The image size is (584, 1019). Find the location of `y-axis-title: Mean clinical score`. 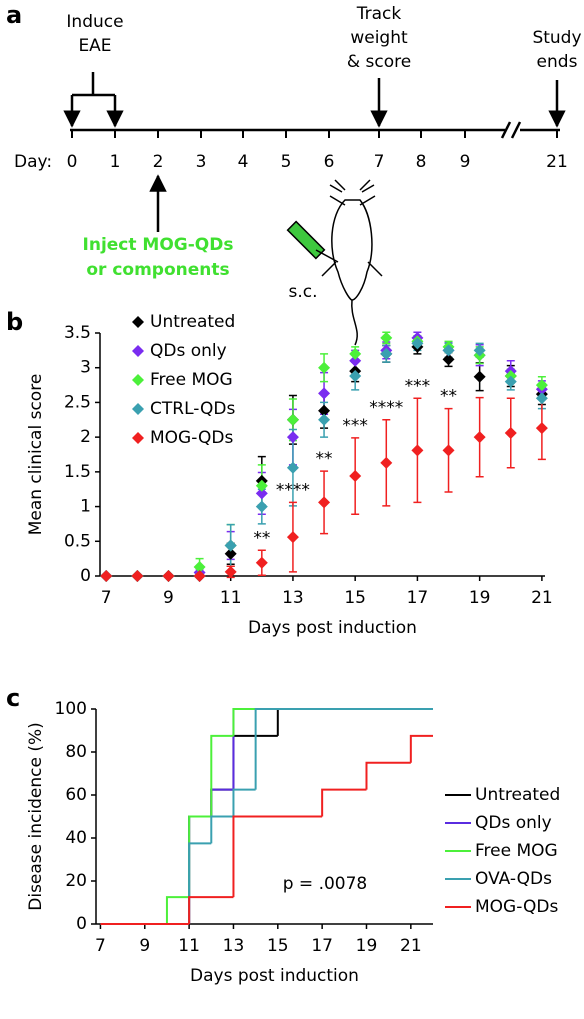

y-axis-title: Mean clinical score is located at coordinates (36, 455).